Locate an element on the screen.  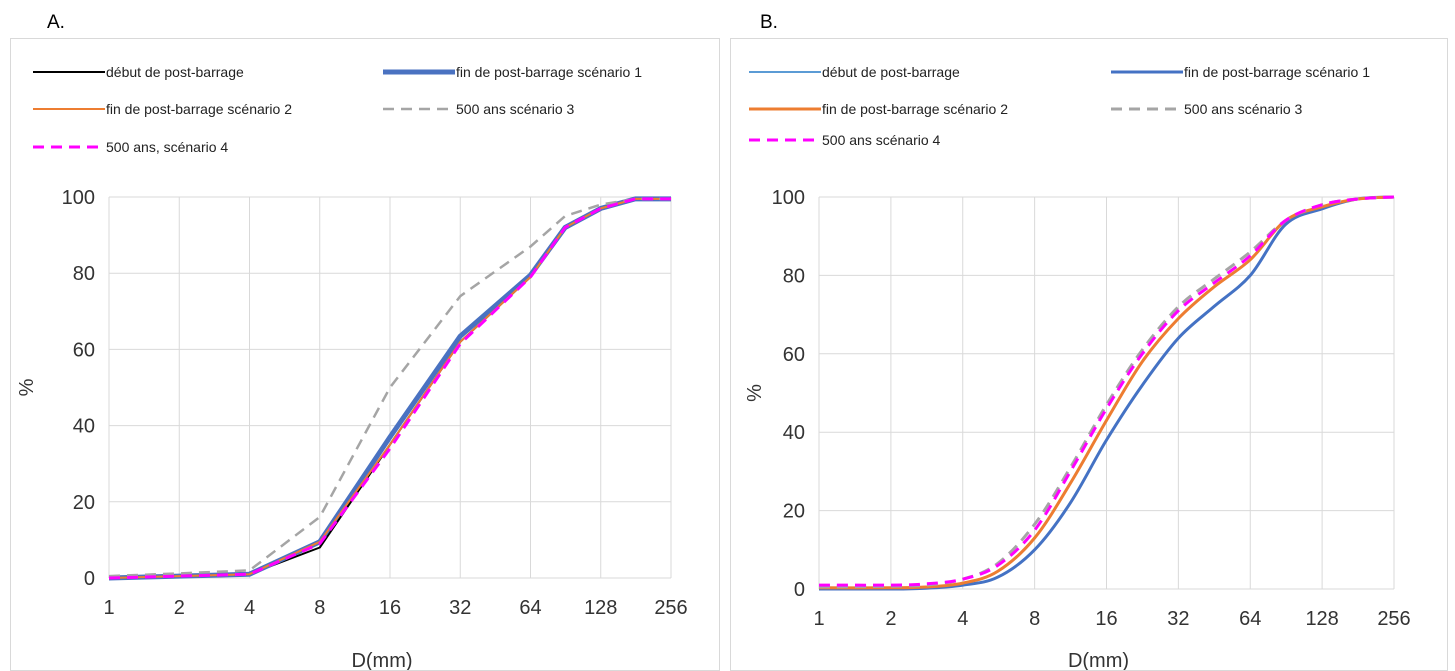
legend-label-5: 500 ans, scénario 4 is located at coordinates (167, 147).